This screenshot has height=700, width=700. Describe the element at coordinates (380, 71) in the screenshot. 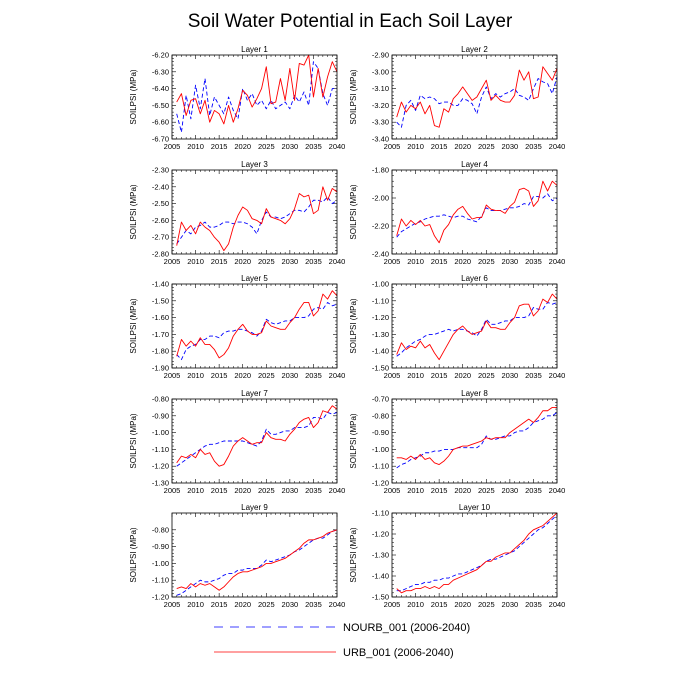

I see `y-tick-label: -3.00` at that location.